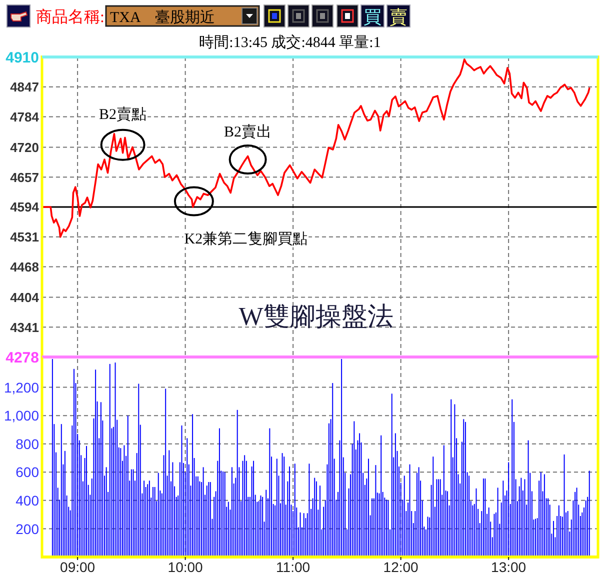 The height and width of the screenshot is (574, 600). What do you see at coordinates (22, 357) in the screenshot?
I see `y-tick-label: 4278` at bounding box center [22, 357].